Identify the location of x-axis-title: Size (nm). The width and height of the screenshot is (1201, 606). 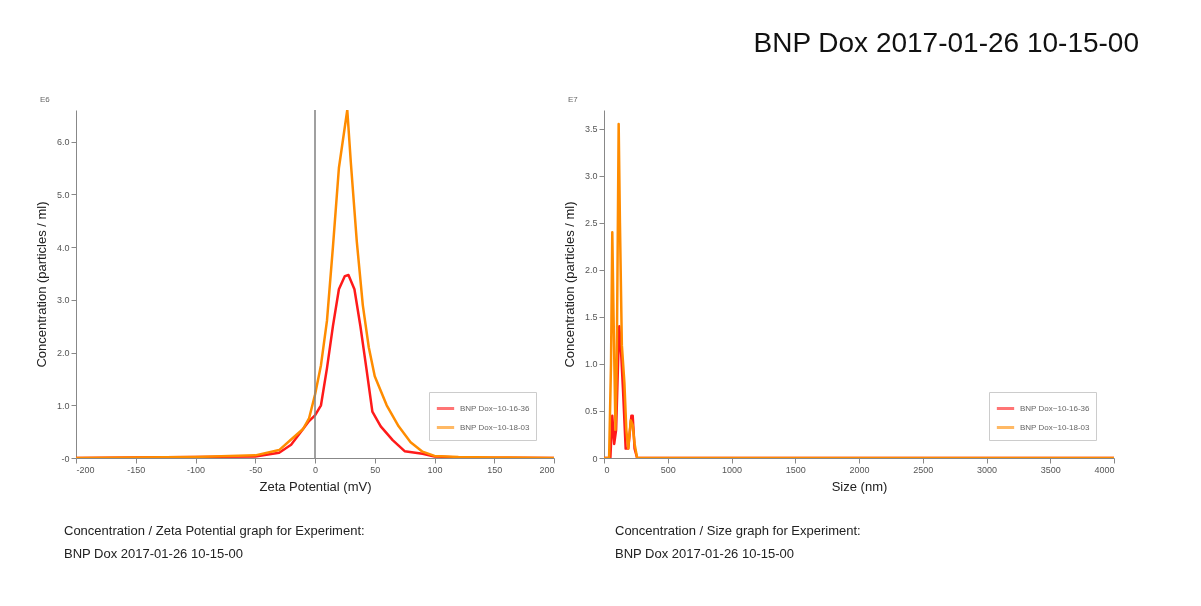
(859, 486).